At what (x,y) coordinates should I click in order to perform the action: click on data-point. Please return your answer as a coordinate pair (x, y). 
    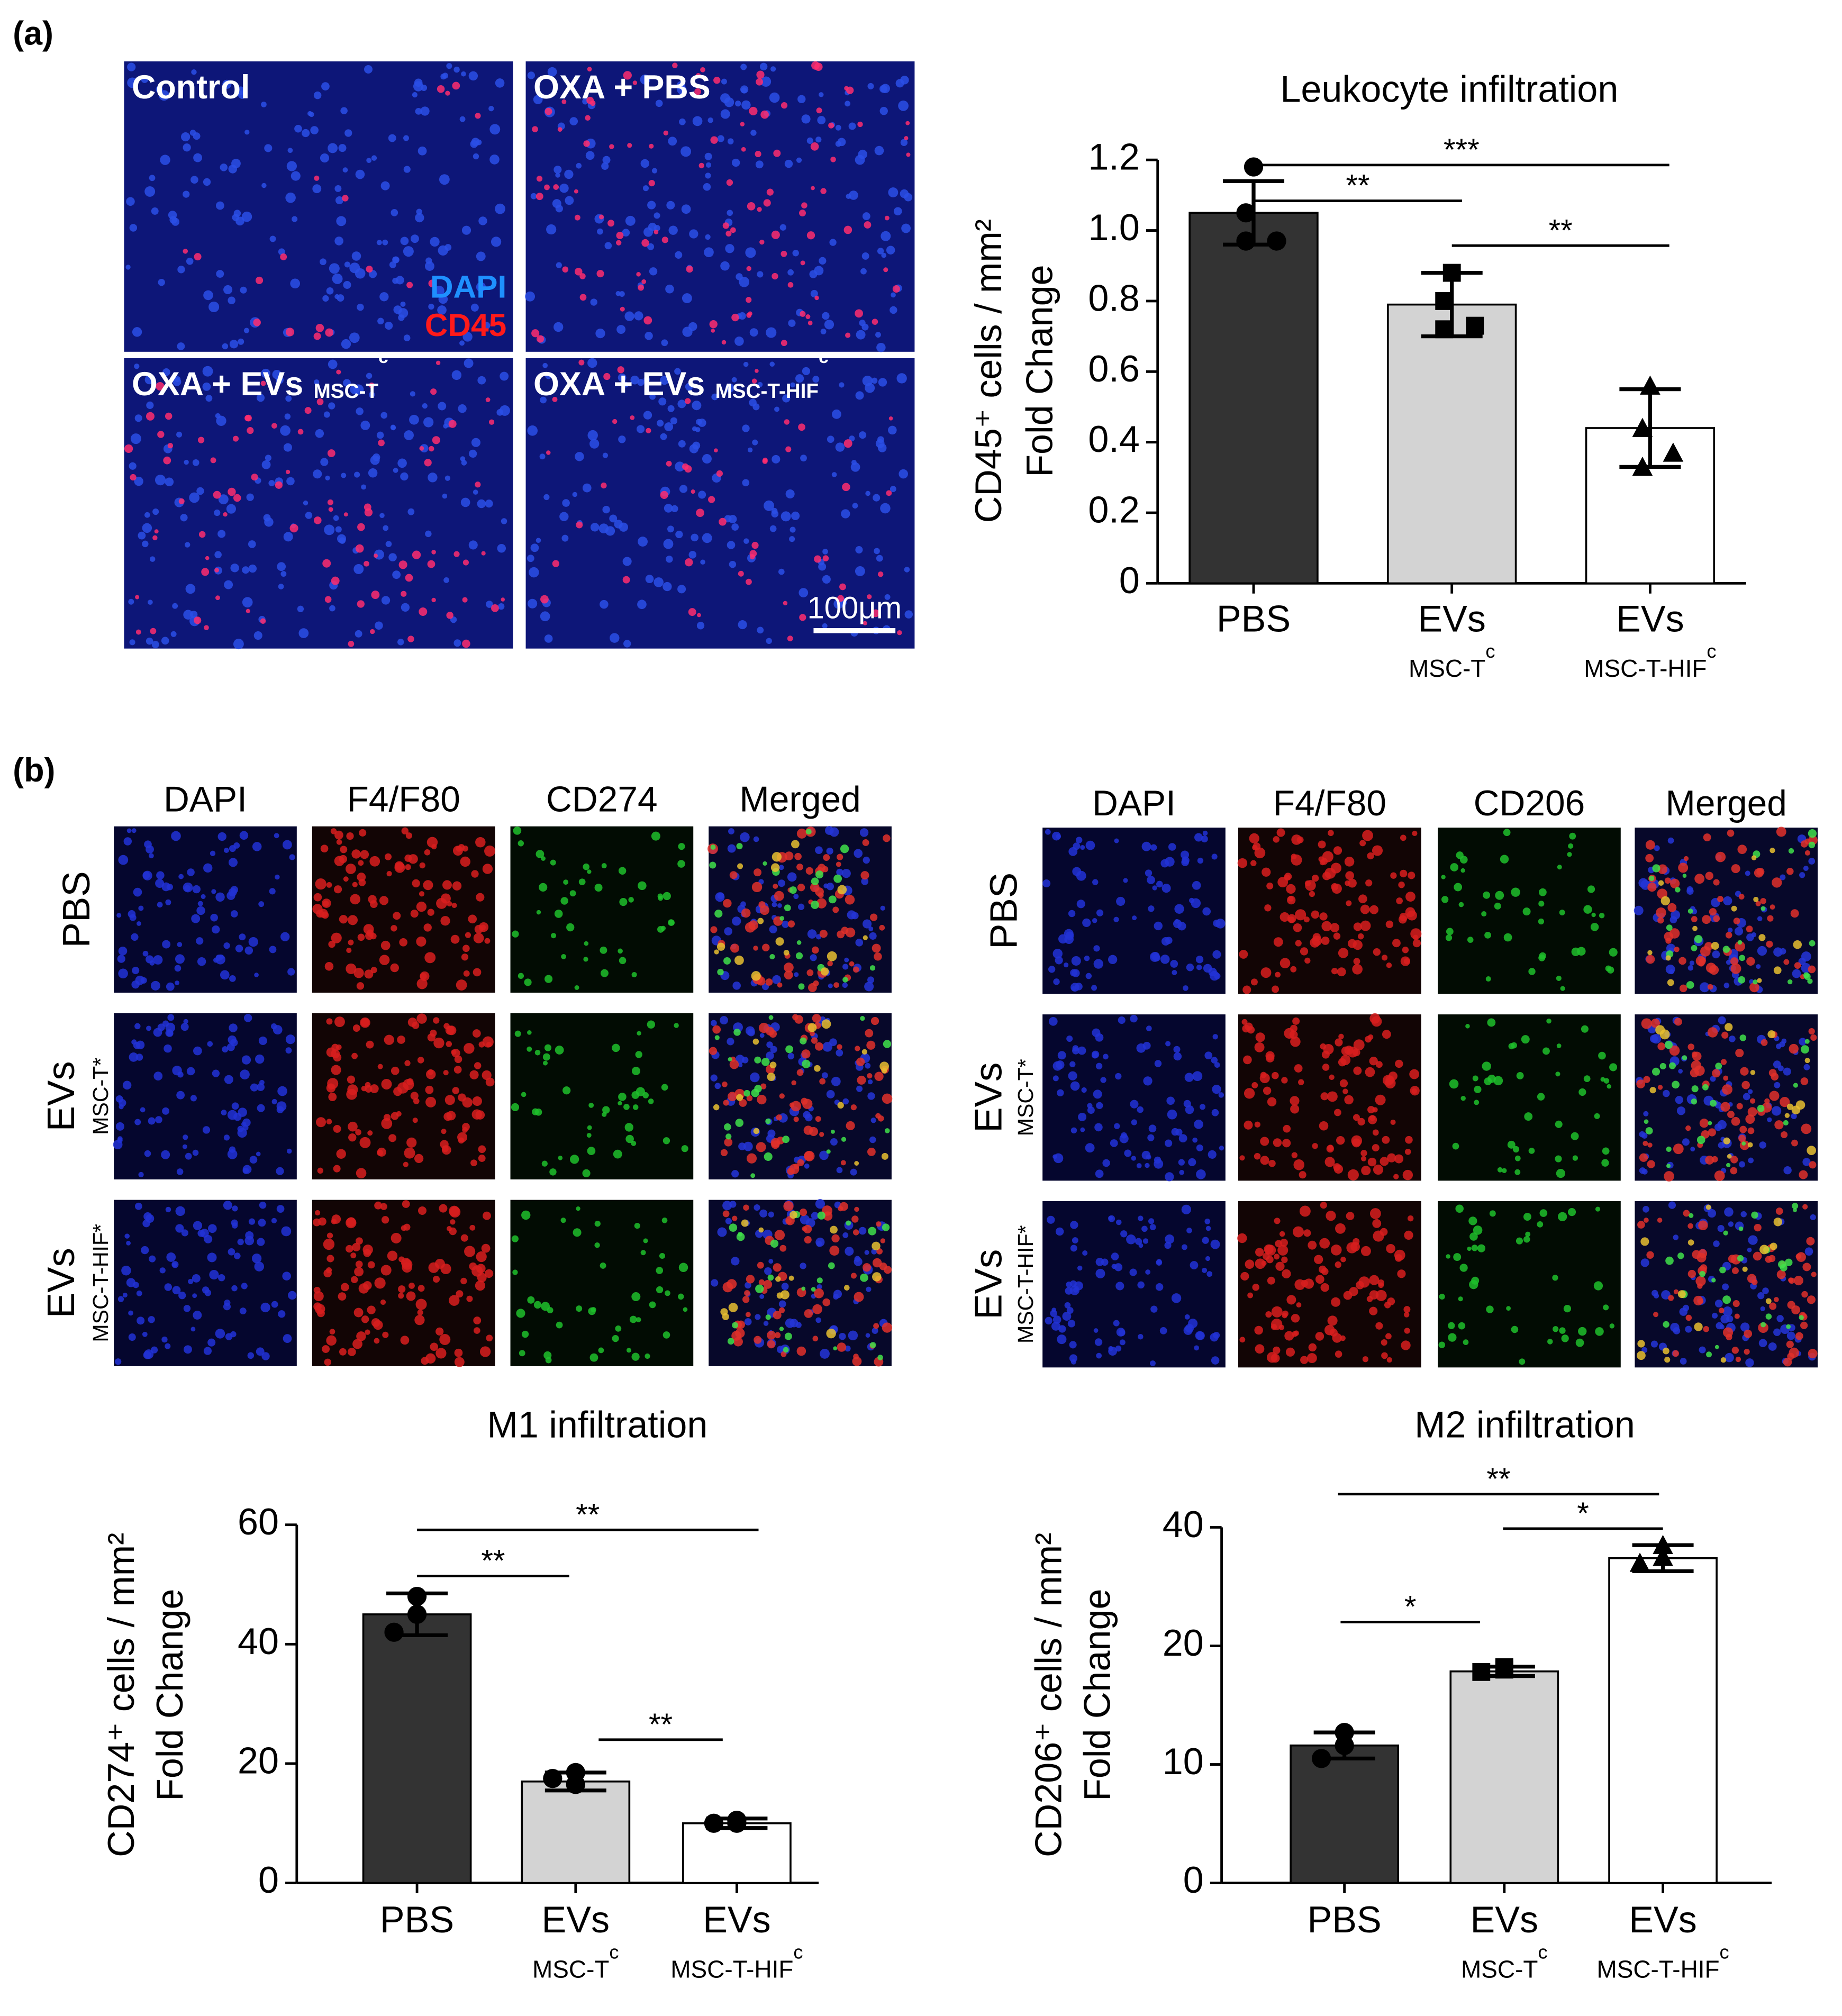
    Looking at the image, I should click on (1663, 1556).